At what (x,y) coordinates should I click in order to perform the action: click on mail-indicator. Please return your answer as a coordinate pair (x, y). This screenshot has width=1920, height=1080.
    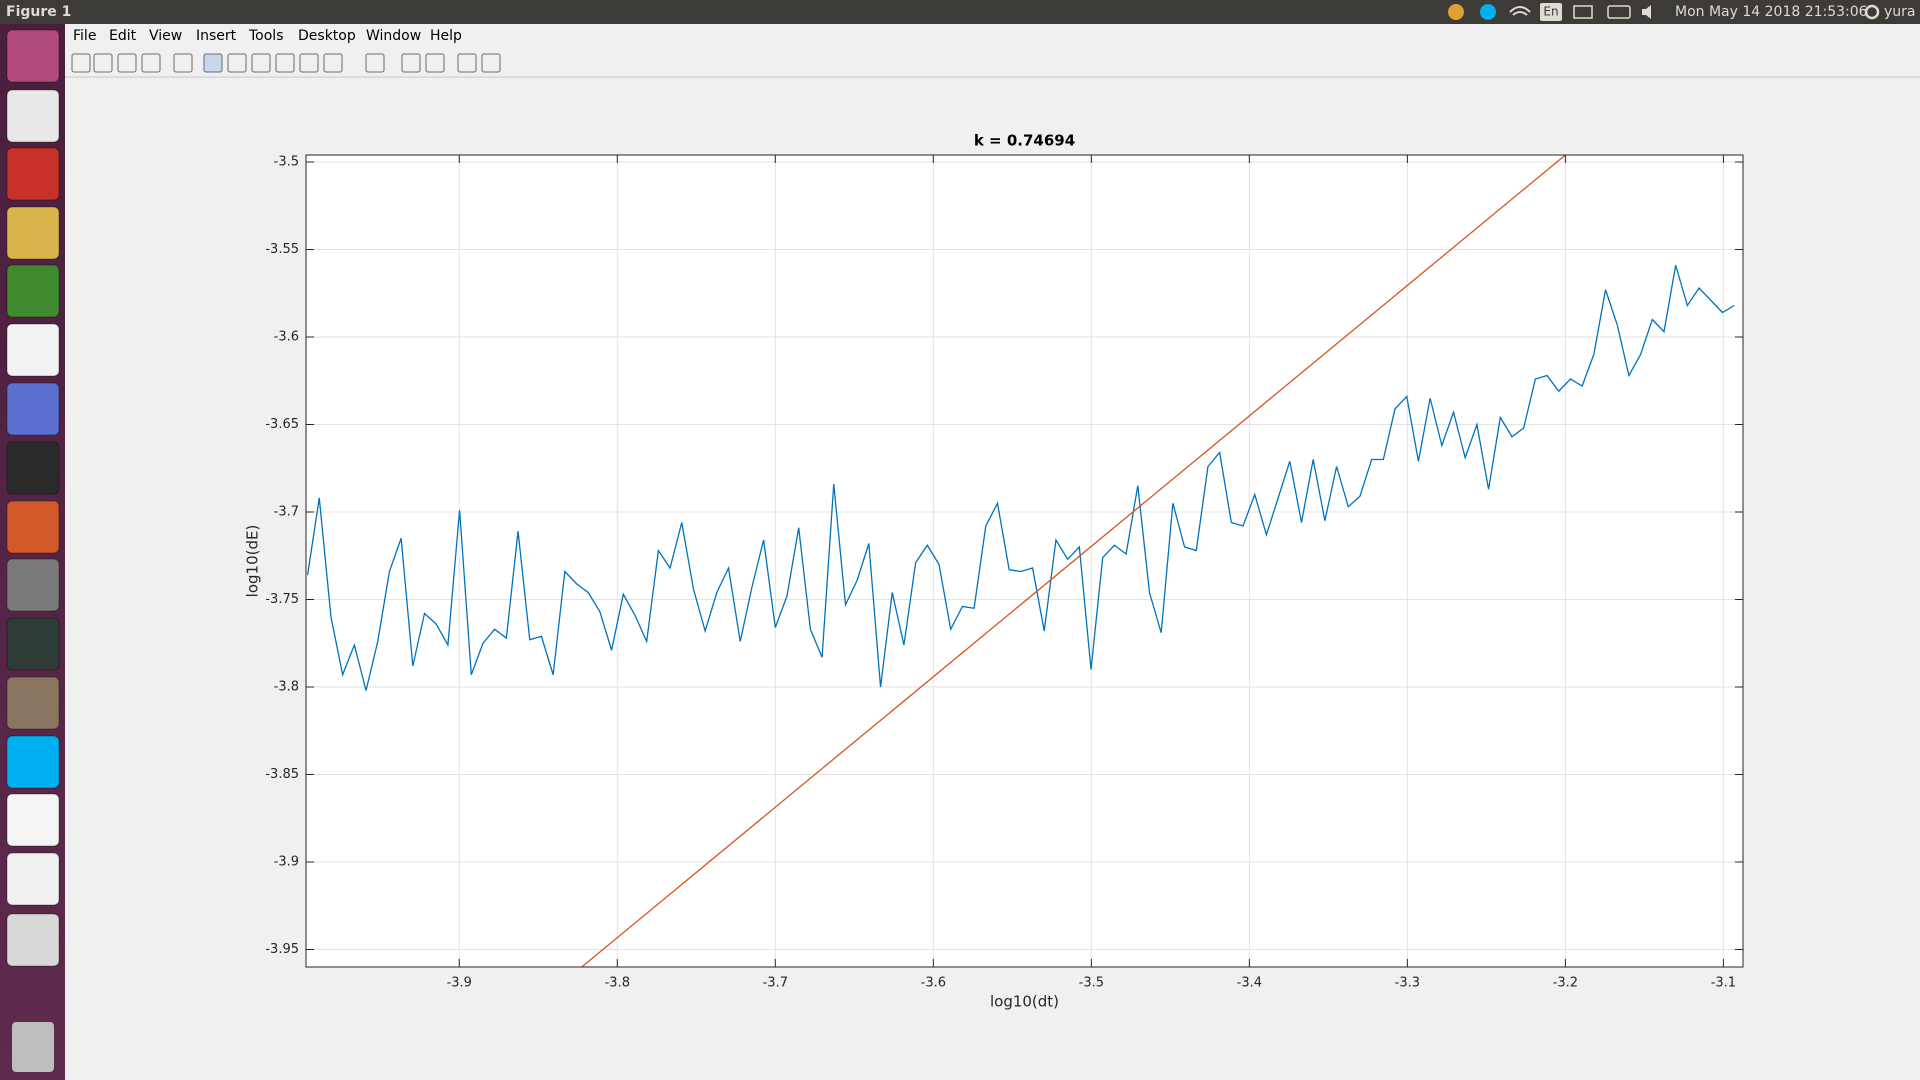
    Looking at the image, I should click on (1583, 12).